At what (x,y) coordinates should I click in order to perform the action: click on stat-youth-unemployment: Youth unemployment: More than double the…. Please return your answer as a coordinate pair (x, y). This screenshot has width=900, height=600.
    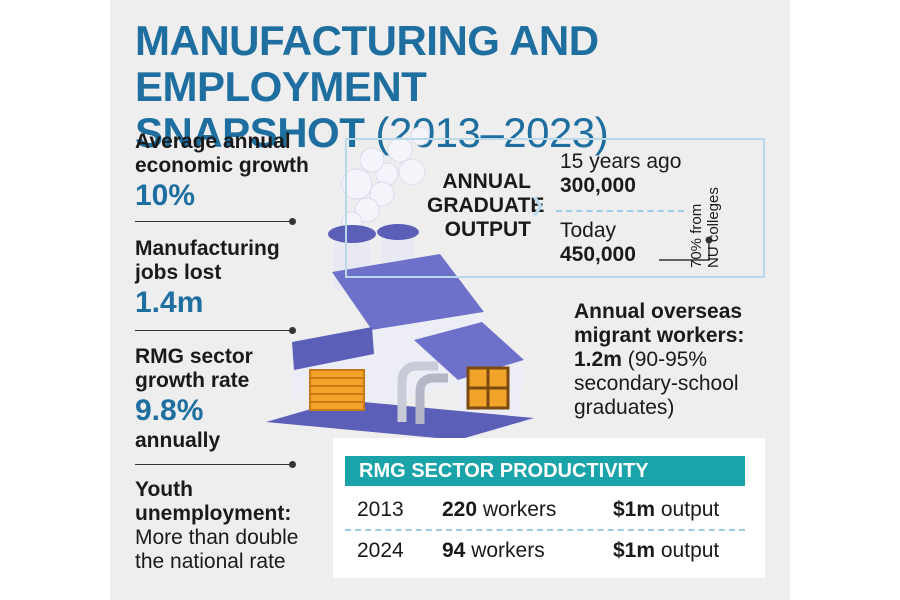
    Looking at the image, I should click on (217, 525).